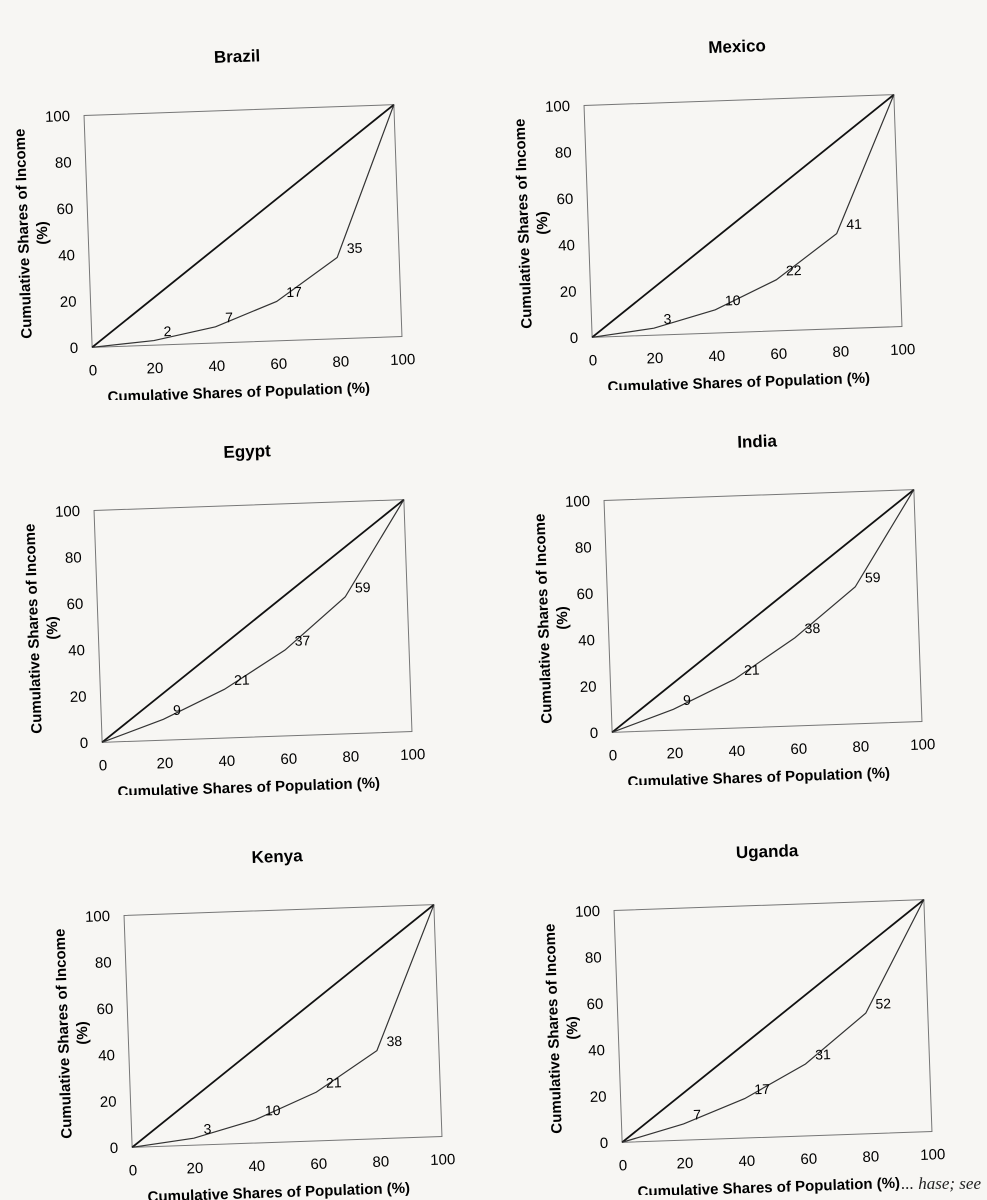 The height and width of the screenshot is (1200, 987). I want to click on data-point-label: 3, so click(667, 319).